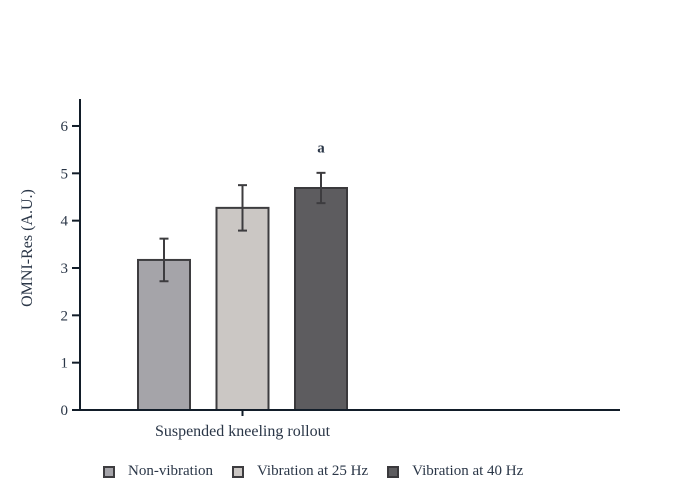  What do you see at coordinates (321, 298) in the screenshot?
I see `bar-vibration-at-40-hz` at bounding box center [321, 298].